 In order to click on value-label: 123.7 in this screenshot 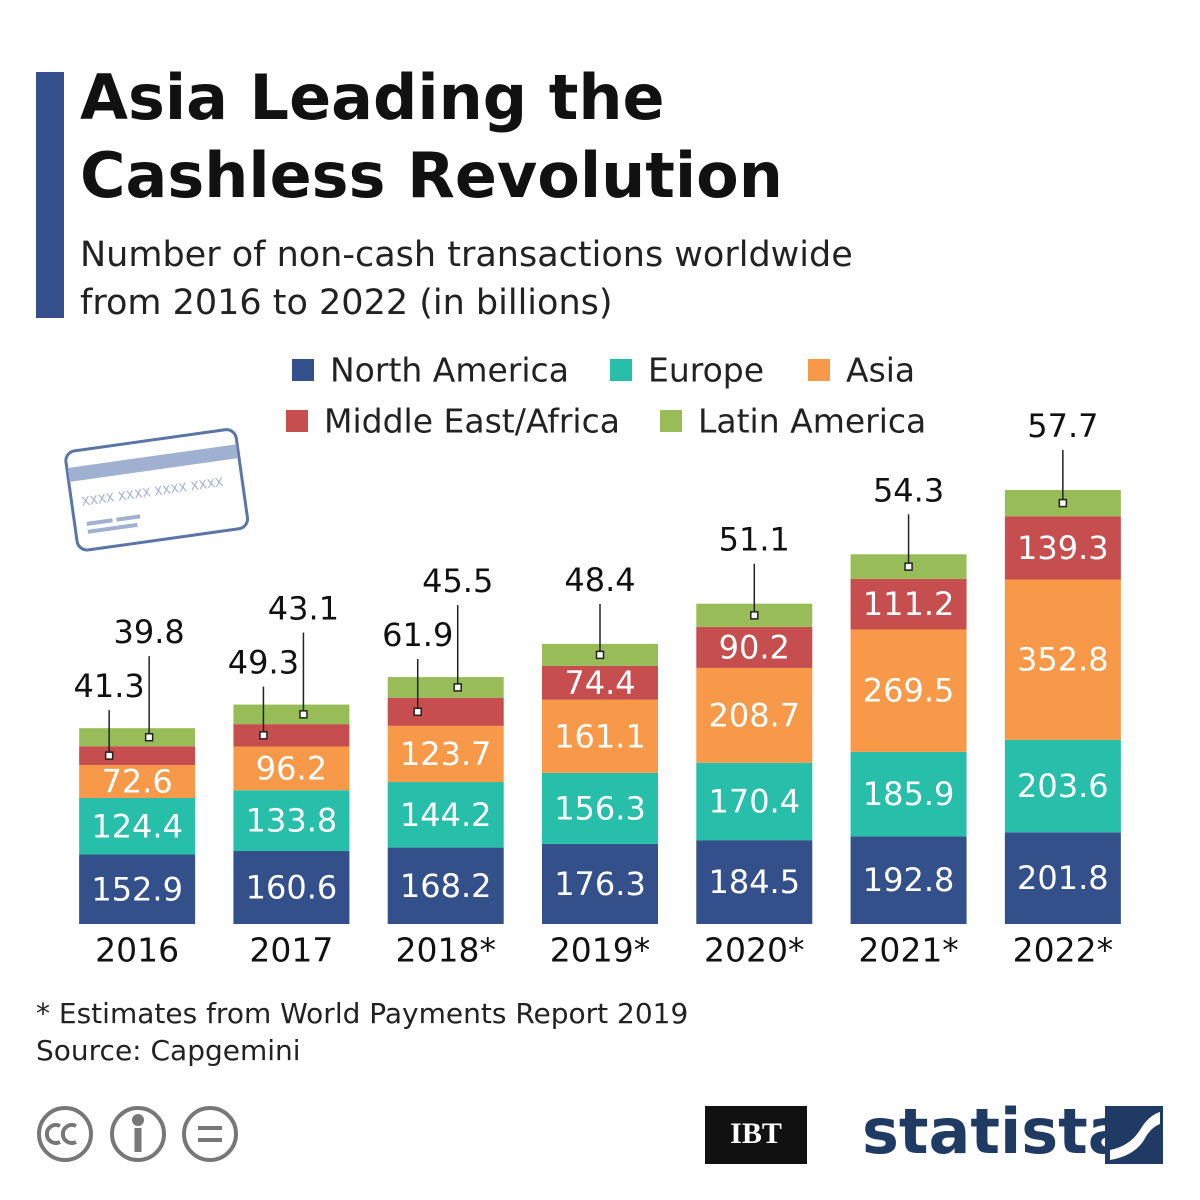, I will do `click(446, 754)`.